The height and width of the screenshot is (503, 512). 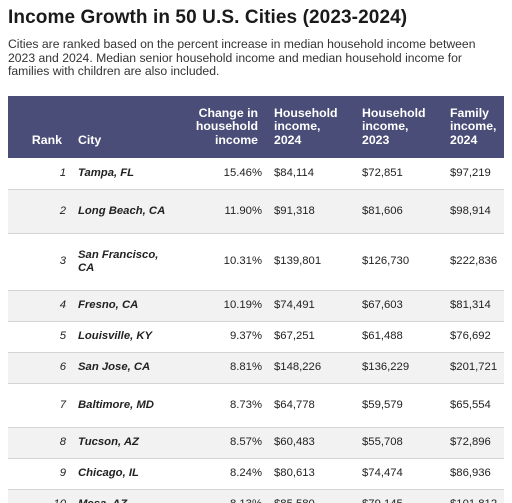 What do you see at coordinates (382, 172) in the screenshot?
I see `cell-income-2023: $72,851` at bounding box center [382, 172].